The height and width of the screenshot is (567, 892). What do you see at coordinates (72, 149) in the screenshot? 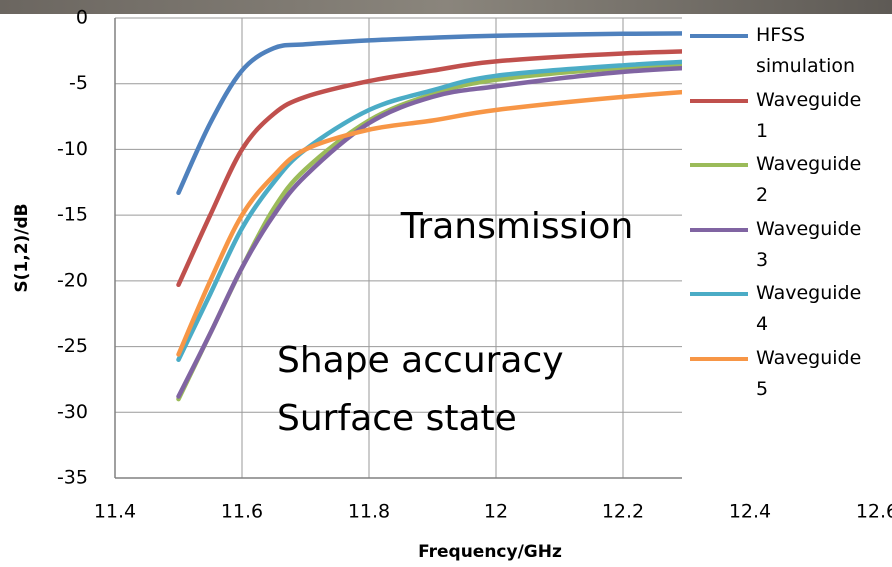
I see `y-tick-label: -10` at bounding box center [72, 149].